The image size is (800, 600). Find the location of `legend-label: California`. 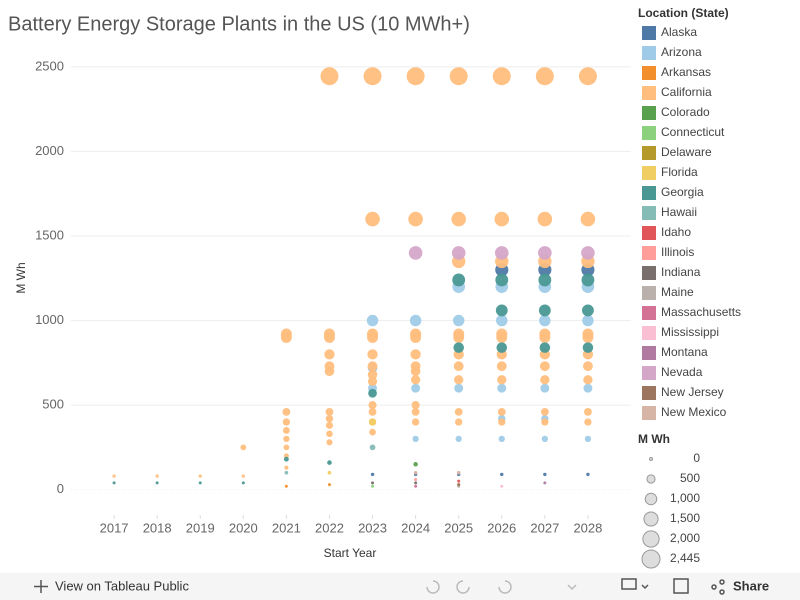

legend-label: California is located at coordinates (686, 92).